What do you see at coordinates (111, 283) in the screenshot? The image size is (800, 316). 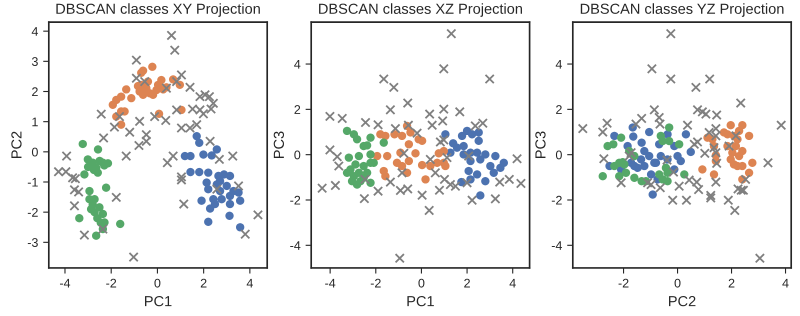 I see `x-tick-label: -2` at bounding box center [111, 283].